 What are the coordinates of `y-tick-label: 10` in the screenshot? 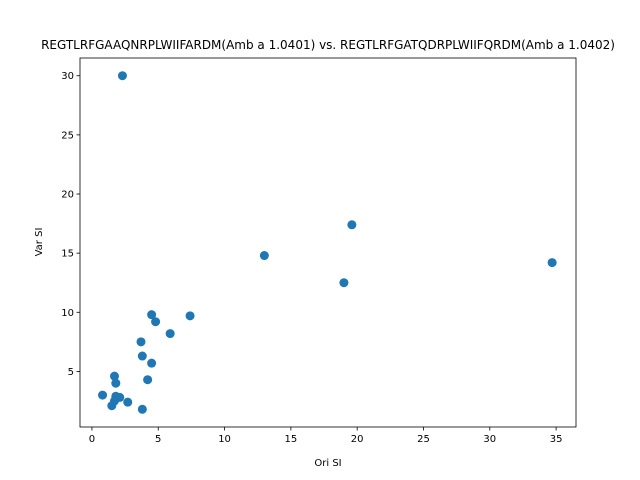 It's located at (67, 313).